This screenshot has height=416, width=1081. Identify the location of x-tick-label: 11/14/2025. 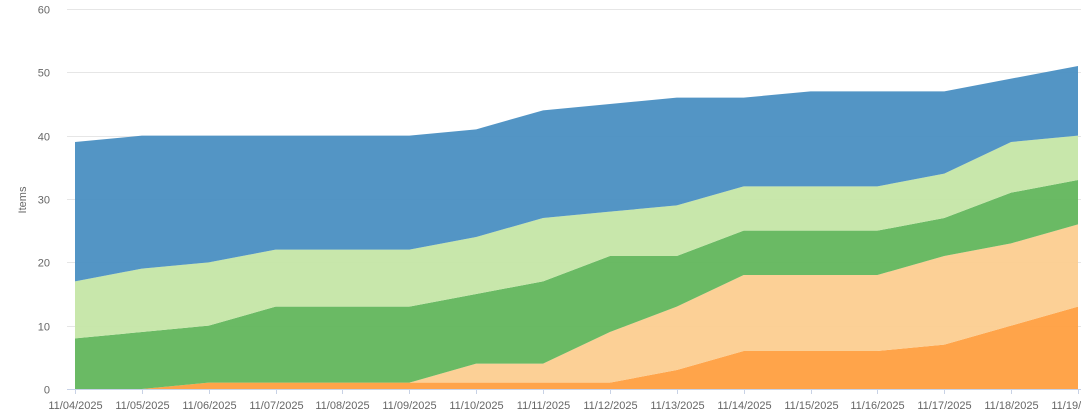
(744, 406).